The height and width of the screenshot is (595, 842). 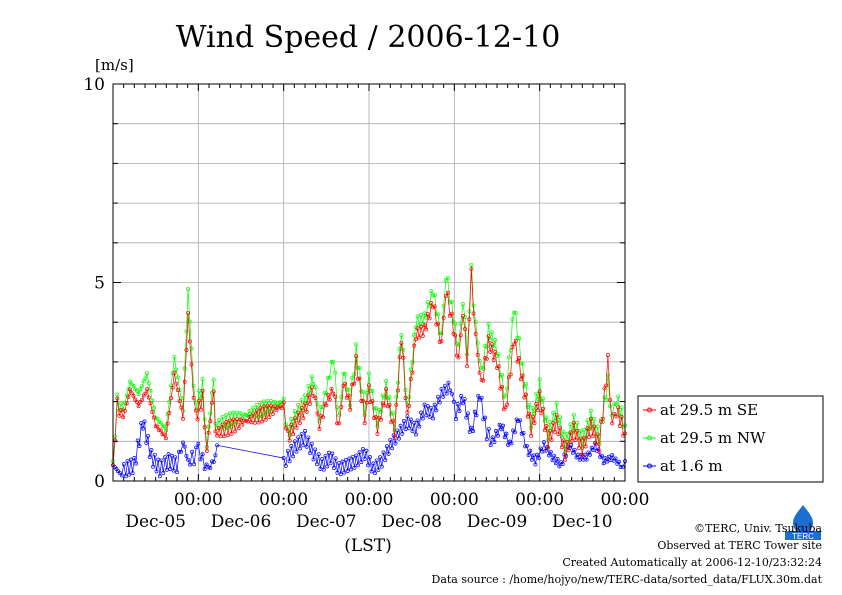 What do you see at coordinates (625, 500) in the screenshot?
I see `x-time-label: 00:00` at bounding box center [625, 500].